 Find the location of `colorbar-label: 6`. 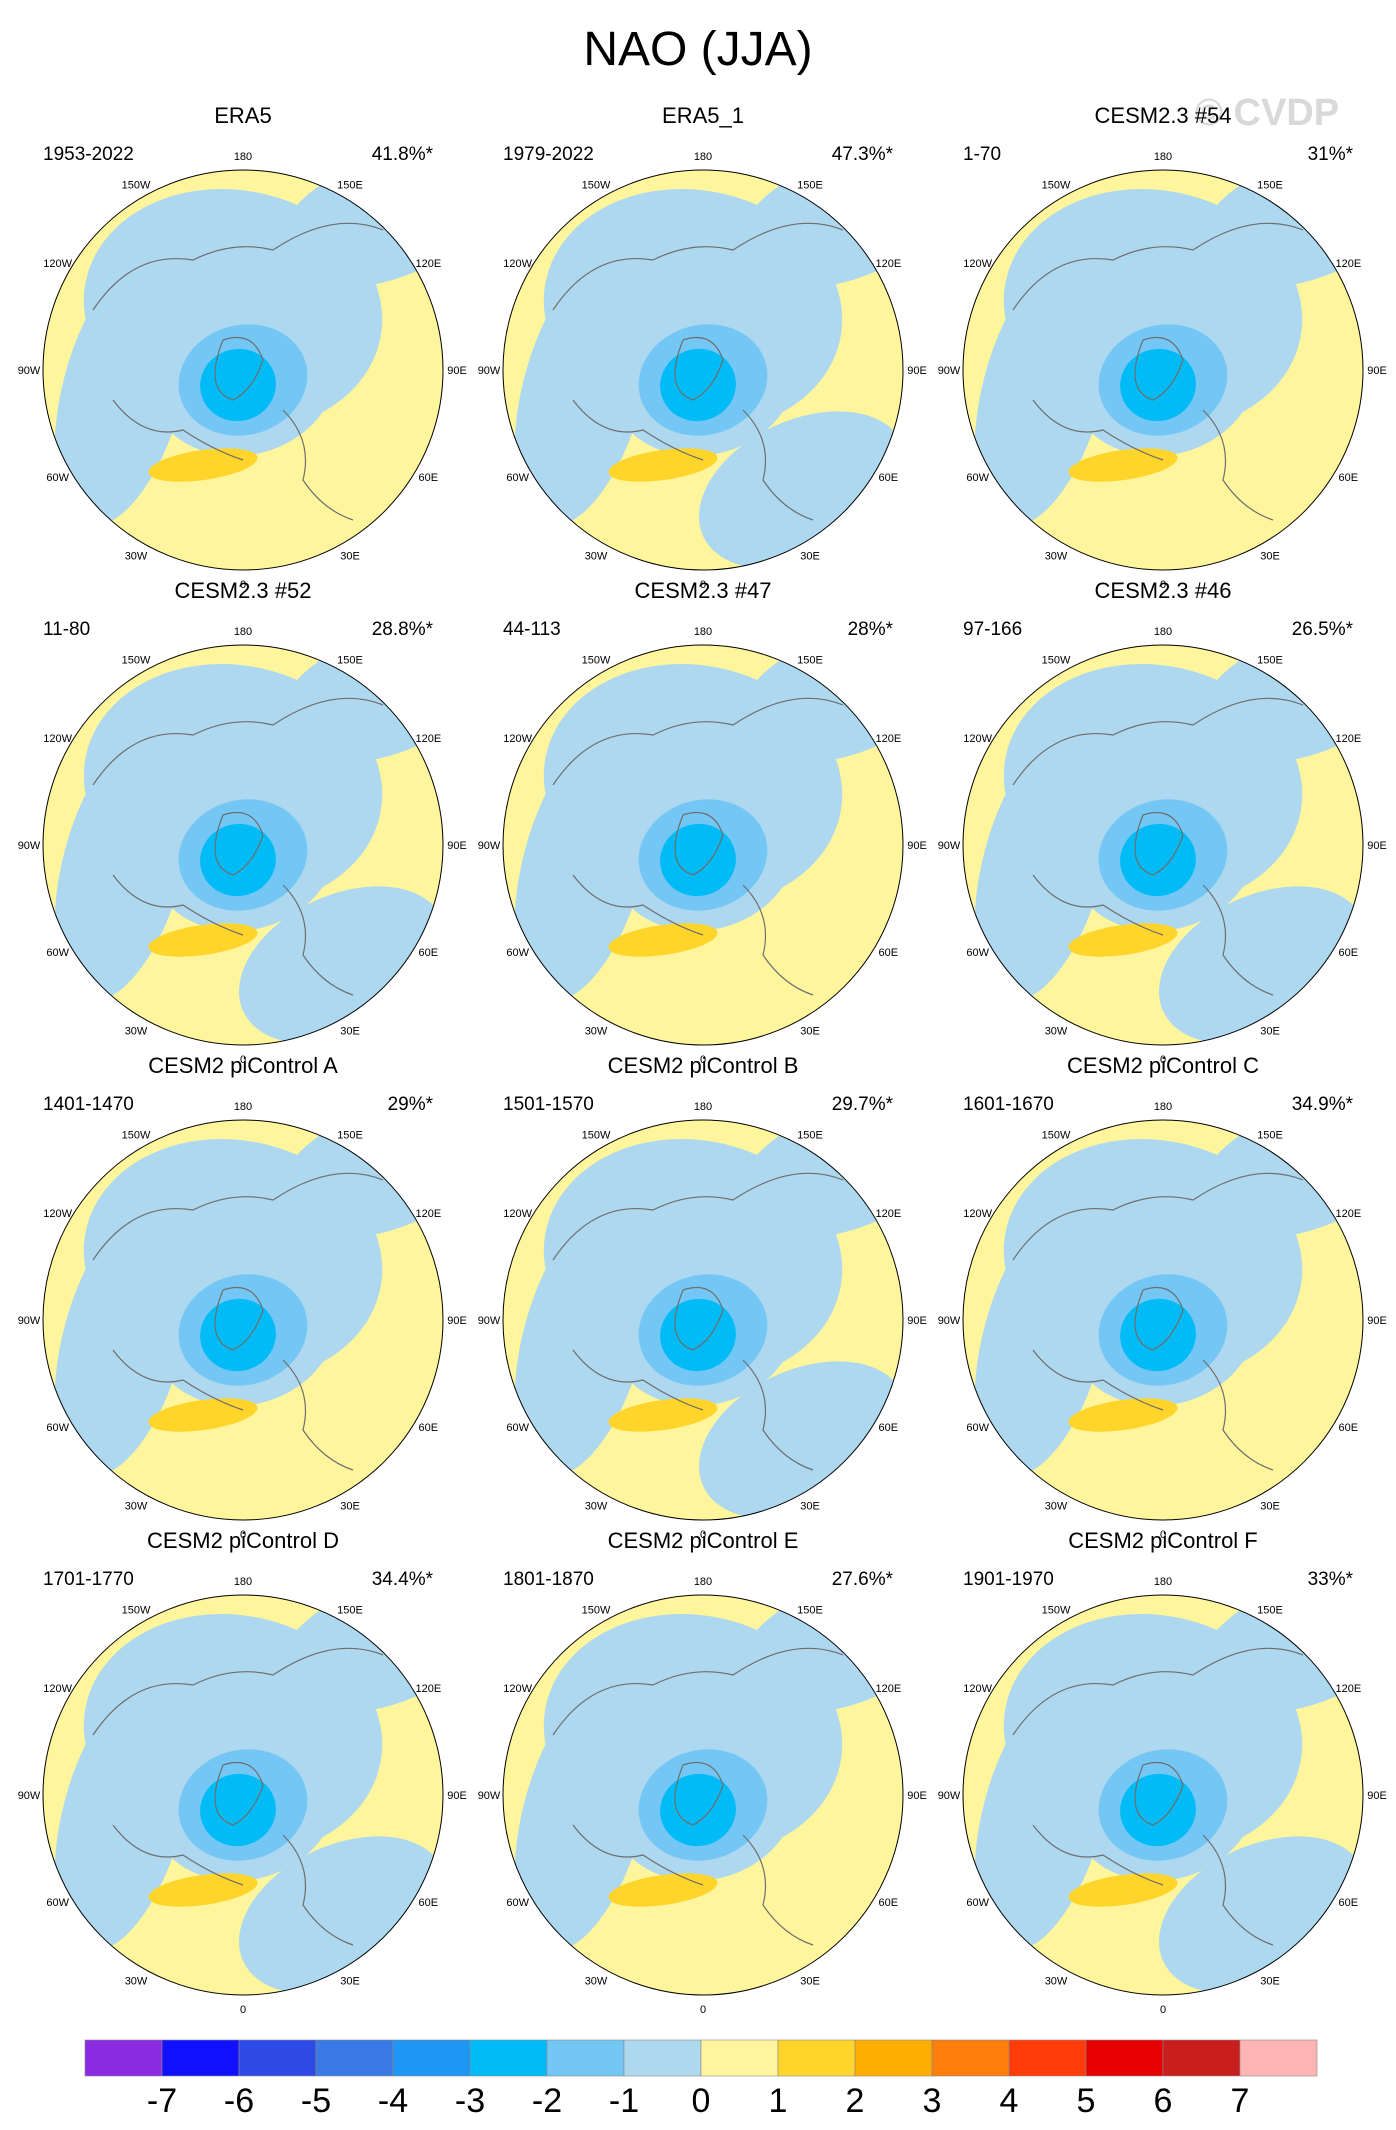

colorbar-label: 6 is located at coordinates (1163, 2101).